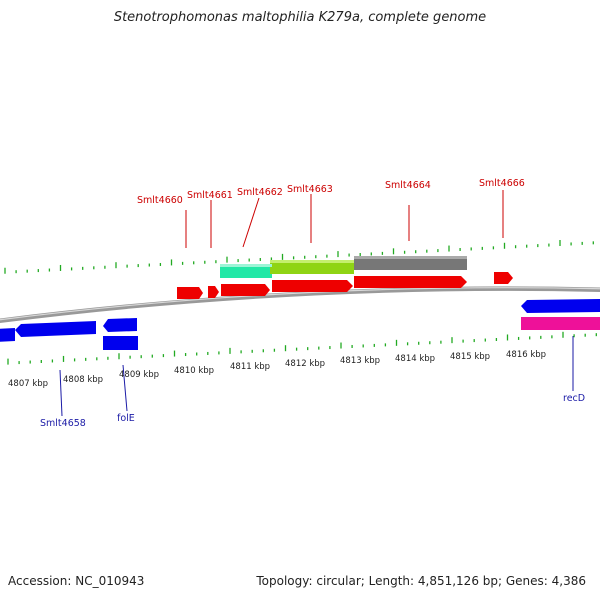  I want to click on bar-green, so click(312, 267).